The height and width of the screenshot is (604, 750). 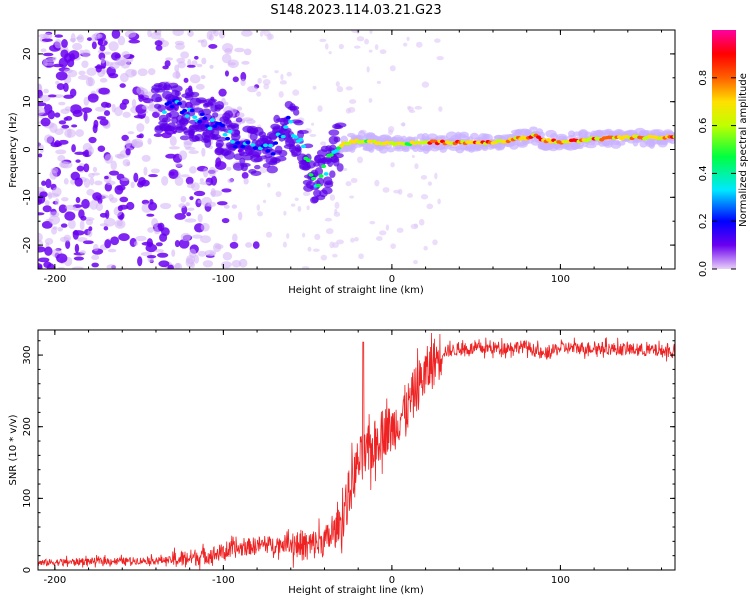 I want to click on snr-x-label: Height of straight line (km), so click(x=356, y=590).